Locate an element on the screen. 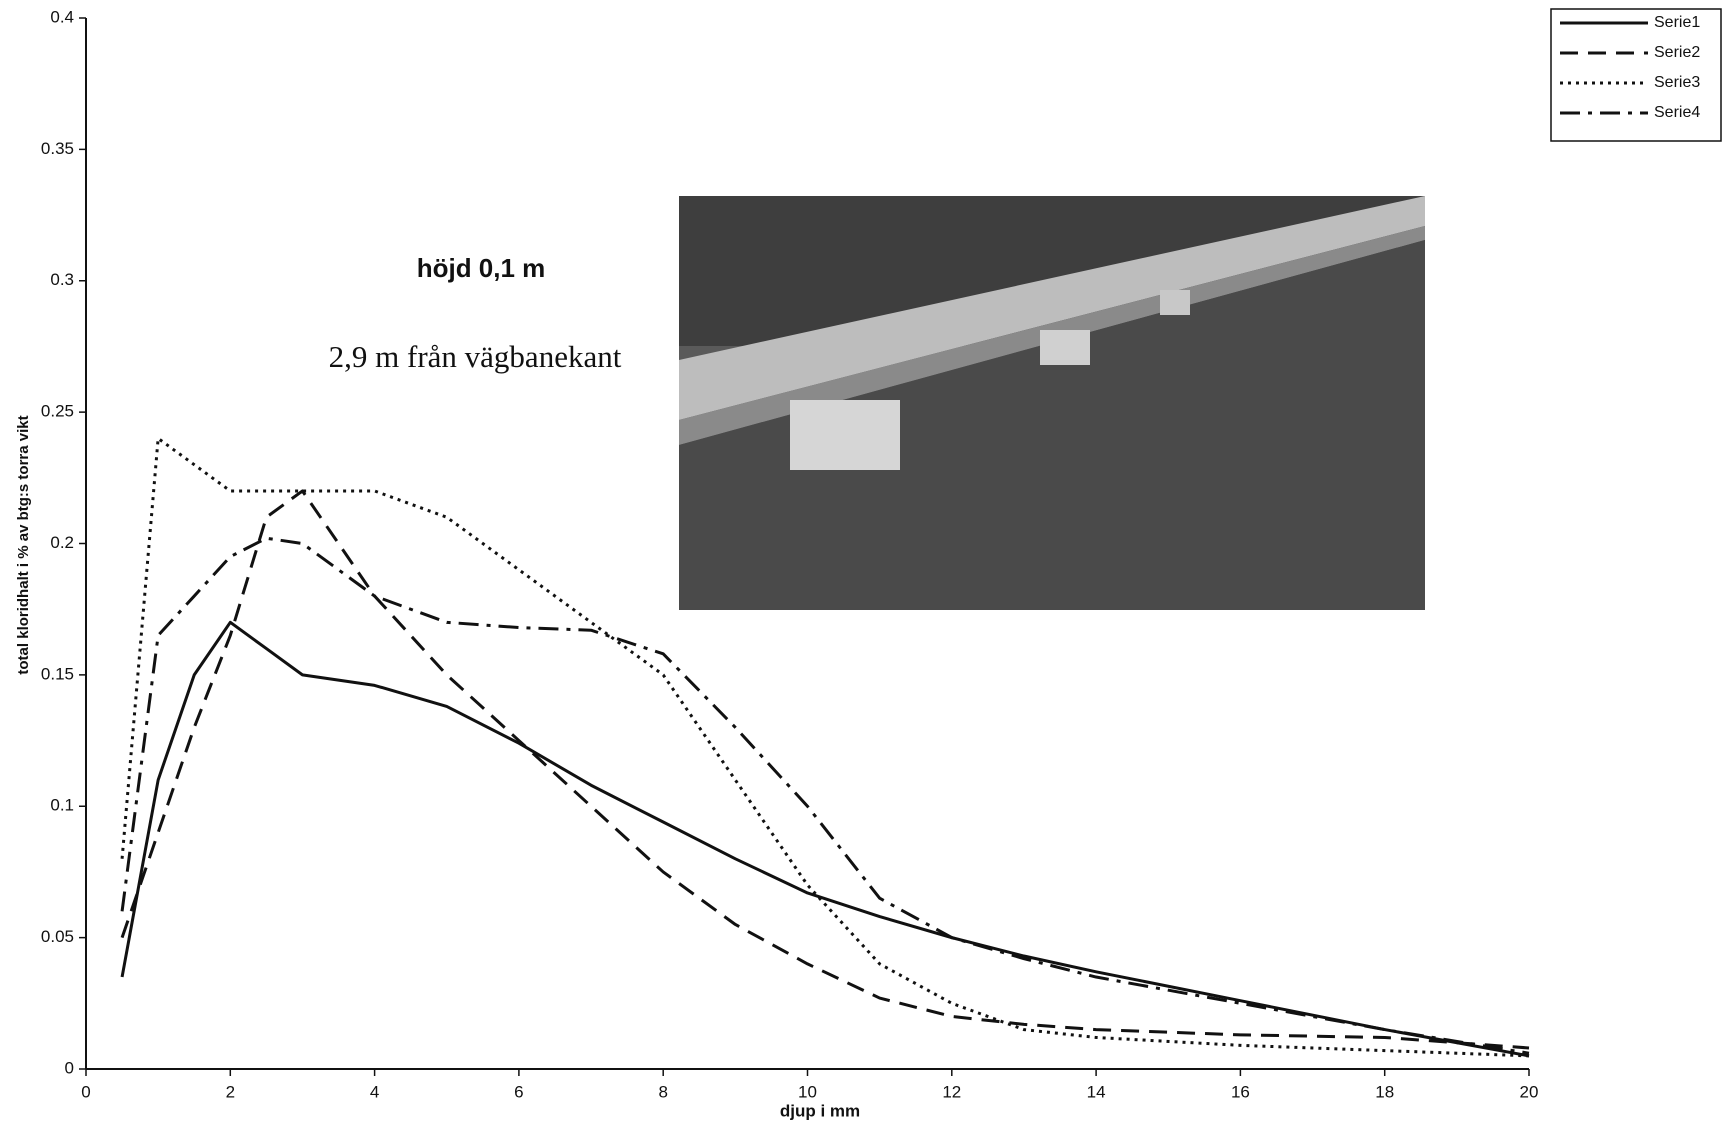 The image size is (1724, 1128). x-tick-label: 0 is located at coordinates (85, 1091).